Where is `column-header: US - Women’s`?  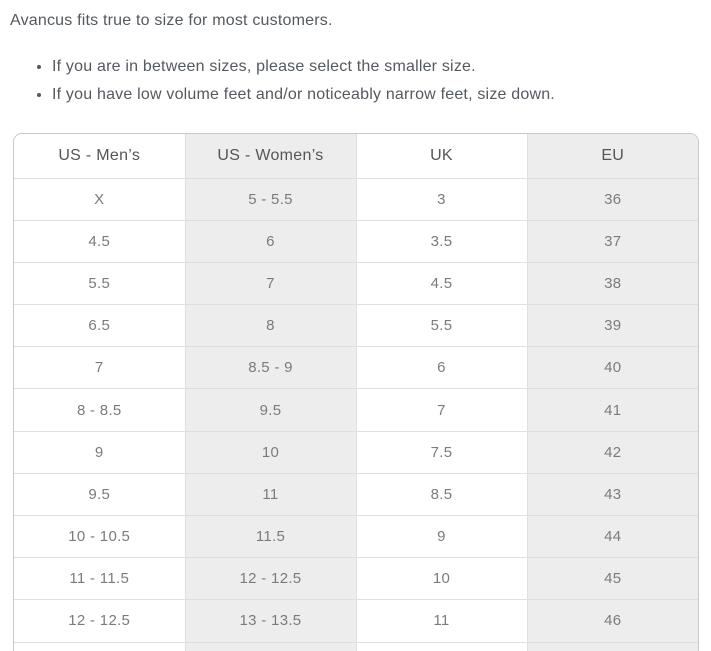
column-header: US - Women’s is located at coordinates (270, 156).